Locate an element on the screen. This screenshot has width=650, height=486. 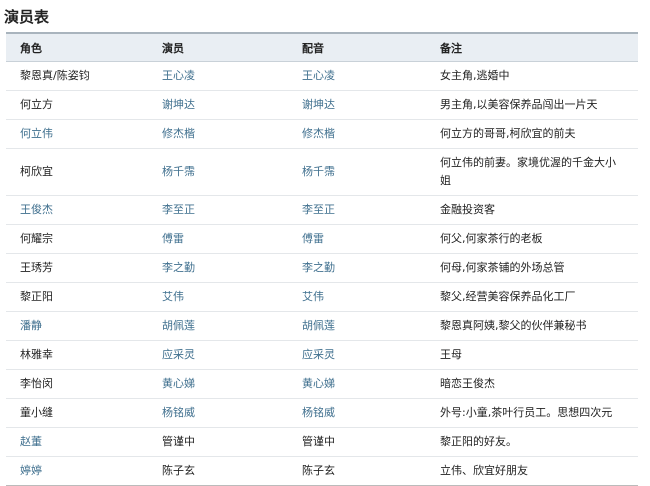
cell-note: 何立伟的前妻。家境优渥的千金大小姐 is located at coordinates (532, 172).